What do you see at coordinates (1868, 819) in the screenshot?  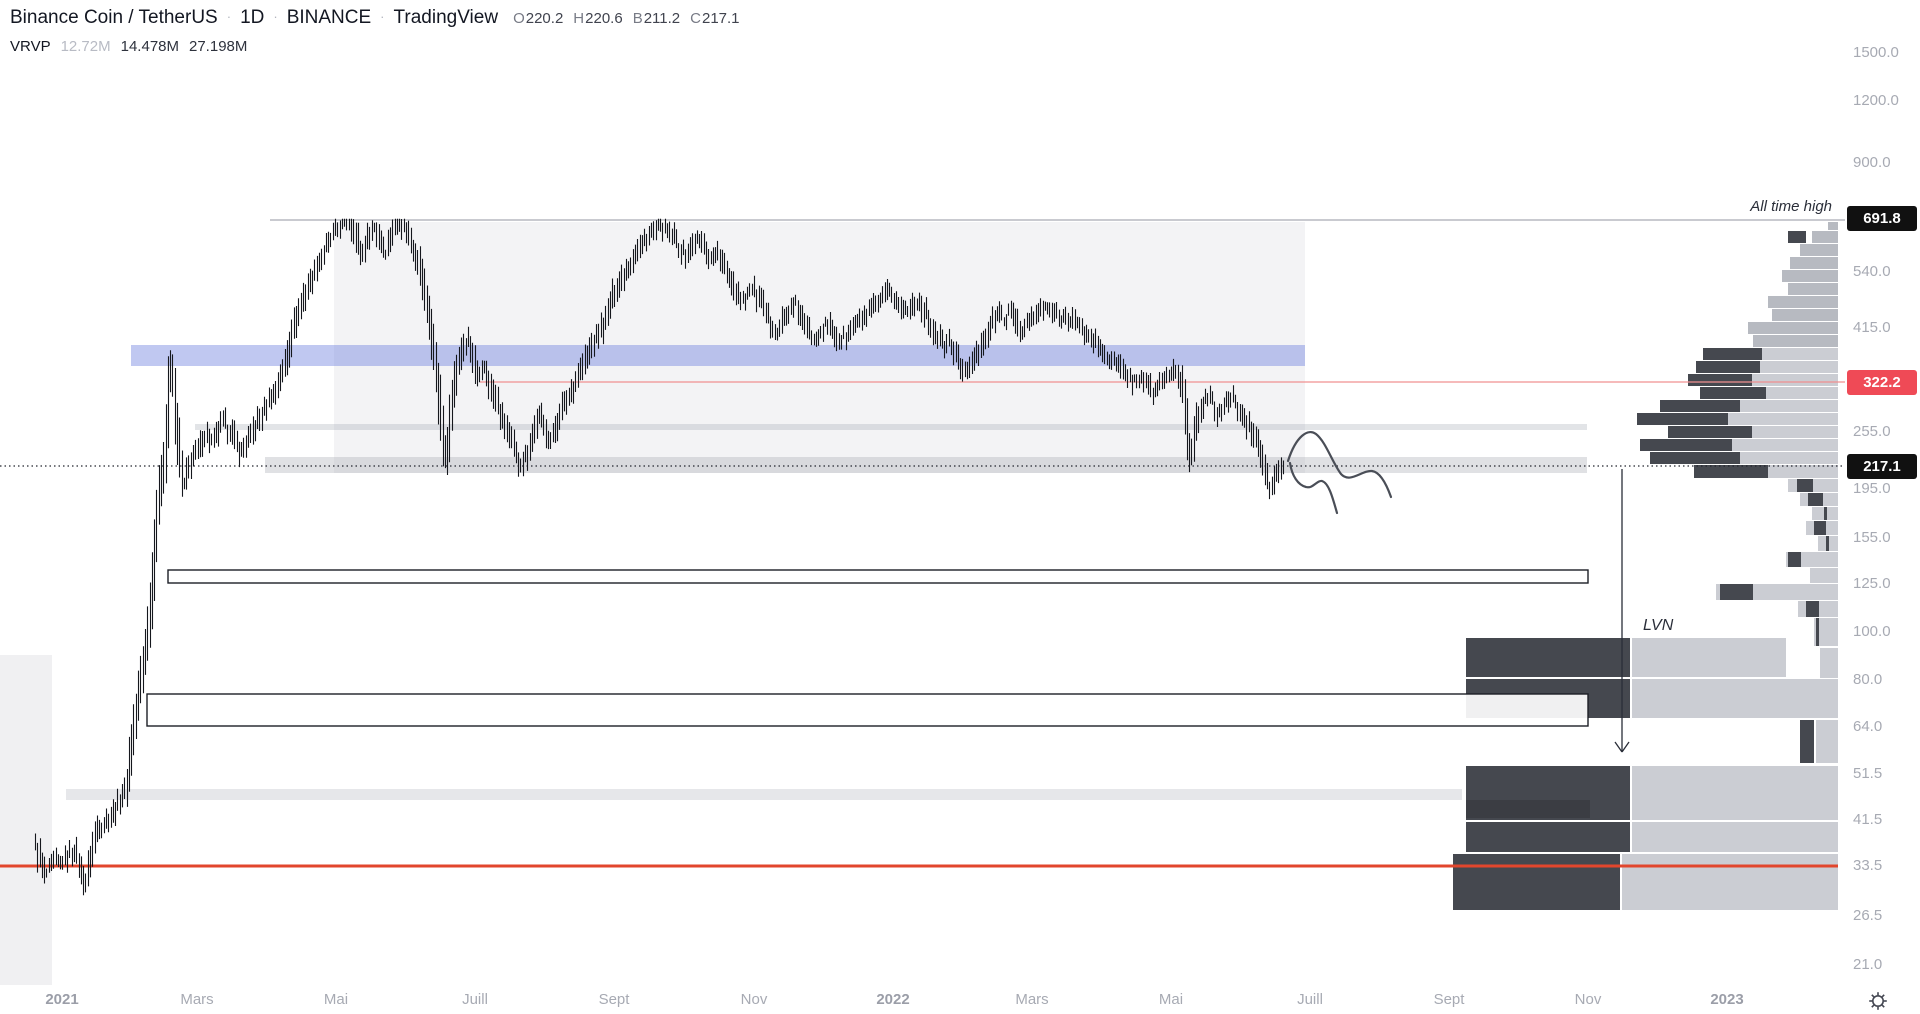 I see `price-tick-label: 41.5` at bounding box center [1868, 819].